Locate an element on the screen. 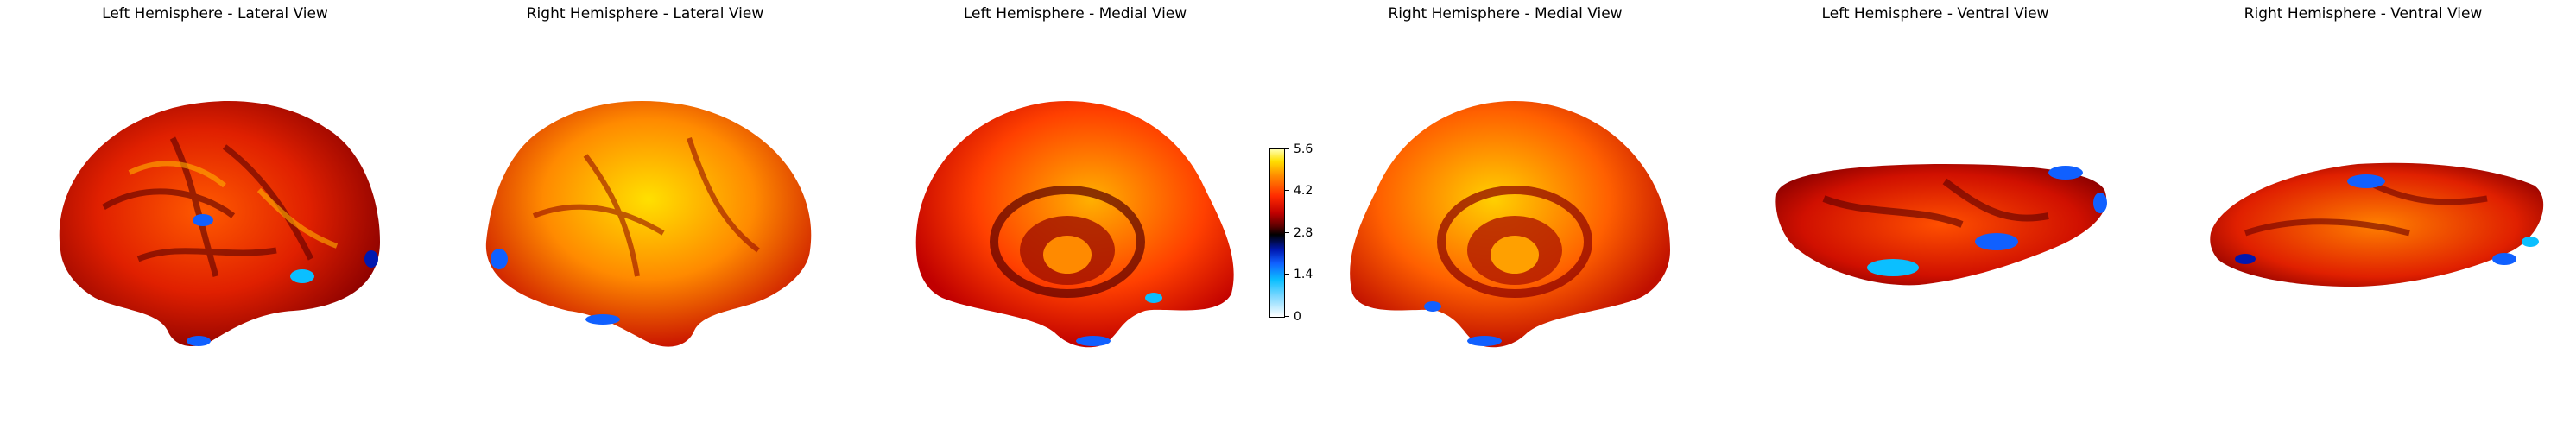 This screenshot has width=2576, height=442. brain-right-lateral is located at coordinates (648, 224).